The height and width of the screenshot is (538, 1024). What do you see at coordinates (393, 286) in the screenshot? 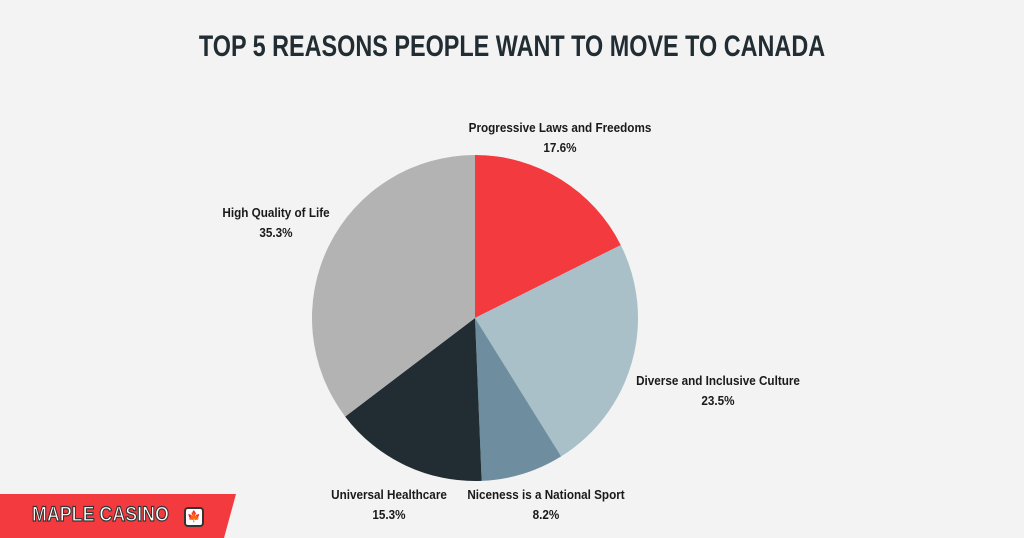
I see `pie-slice-high-quality-of-life` at bounding box center [393, 286].